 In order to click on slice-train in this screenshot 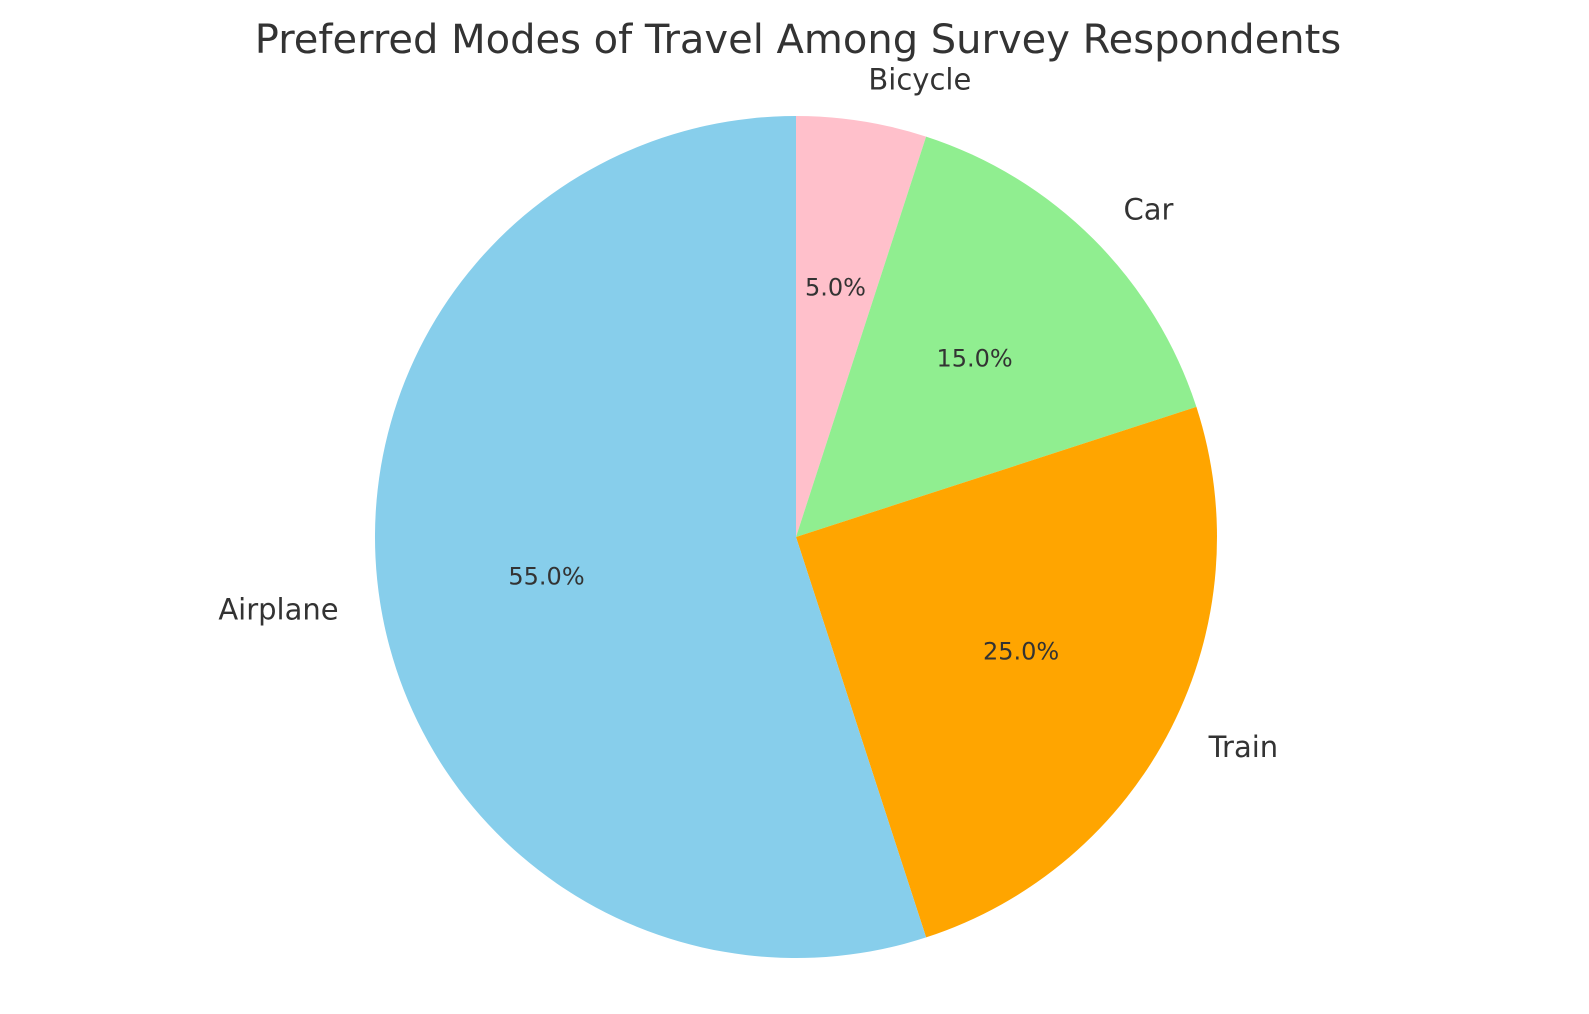, I will do `click(1006, 672)`.